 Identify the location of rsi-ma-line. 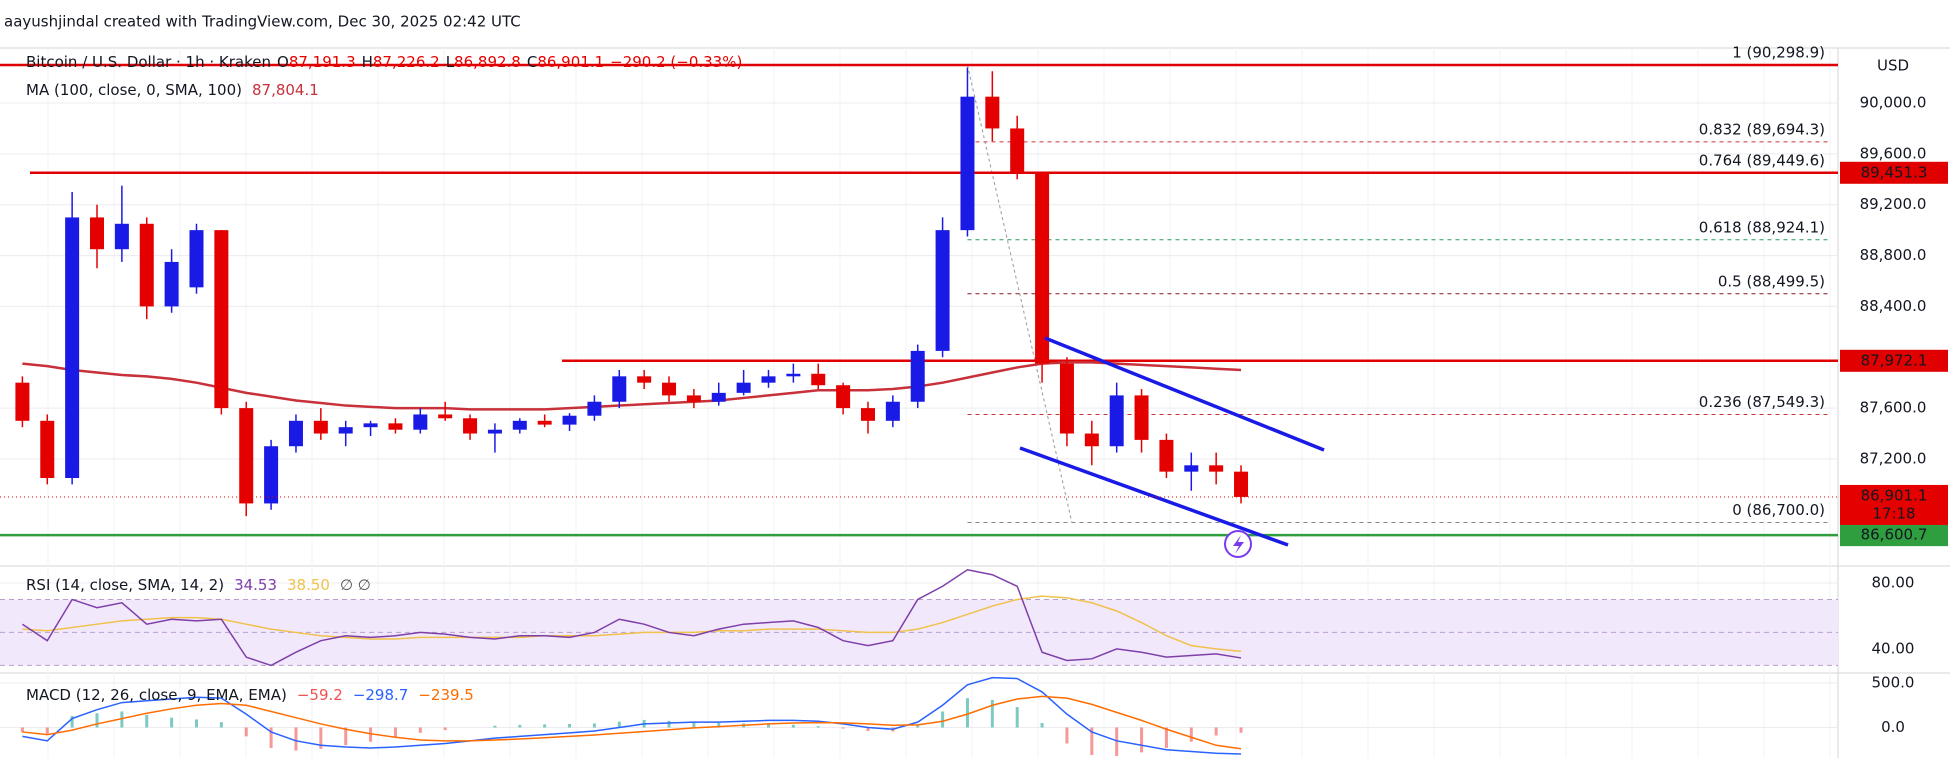
(632, 624).